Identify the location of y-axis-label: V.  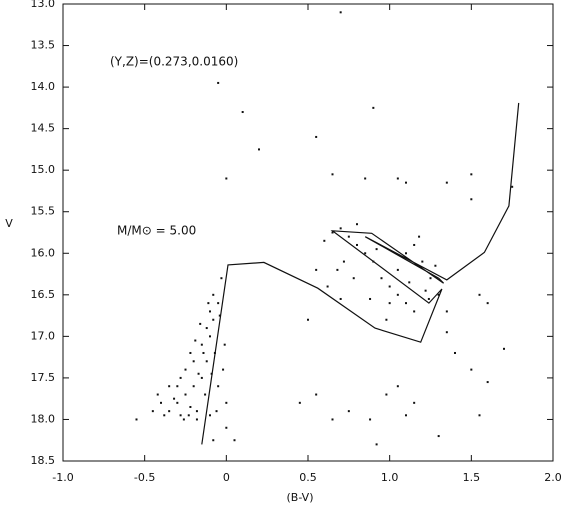
(9, 223).